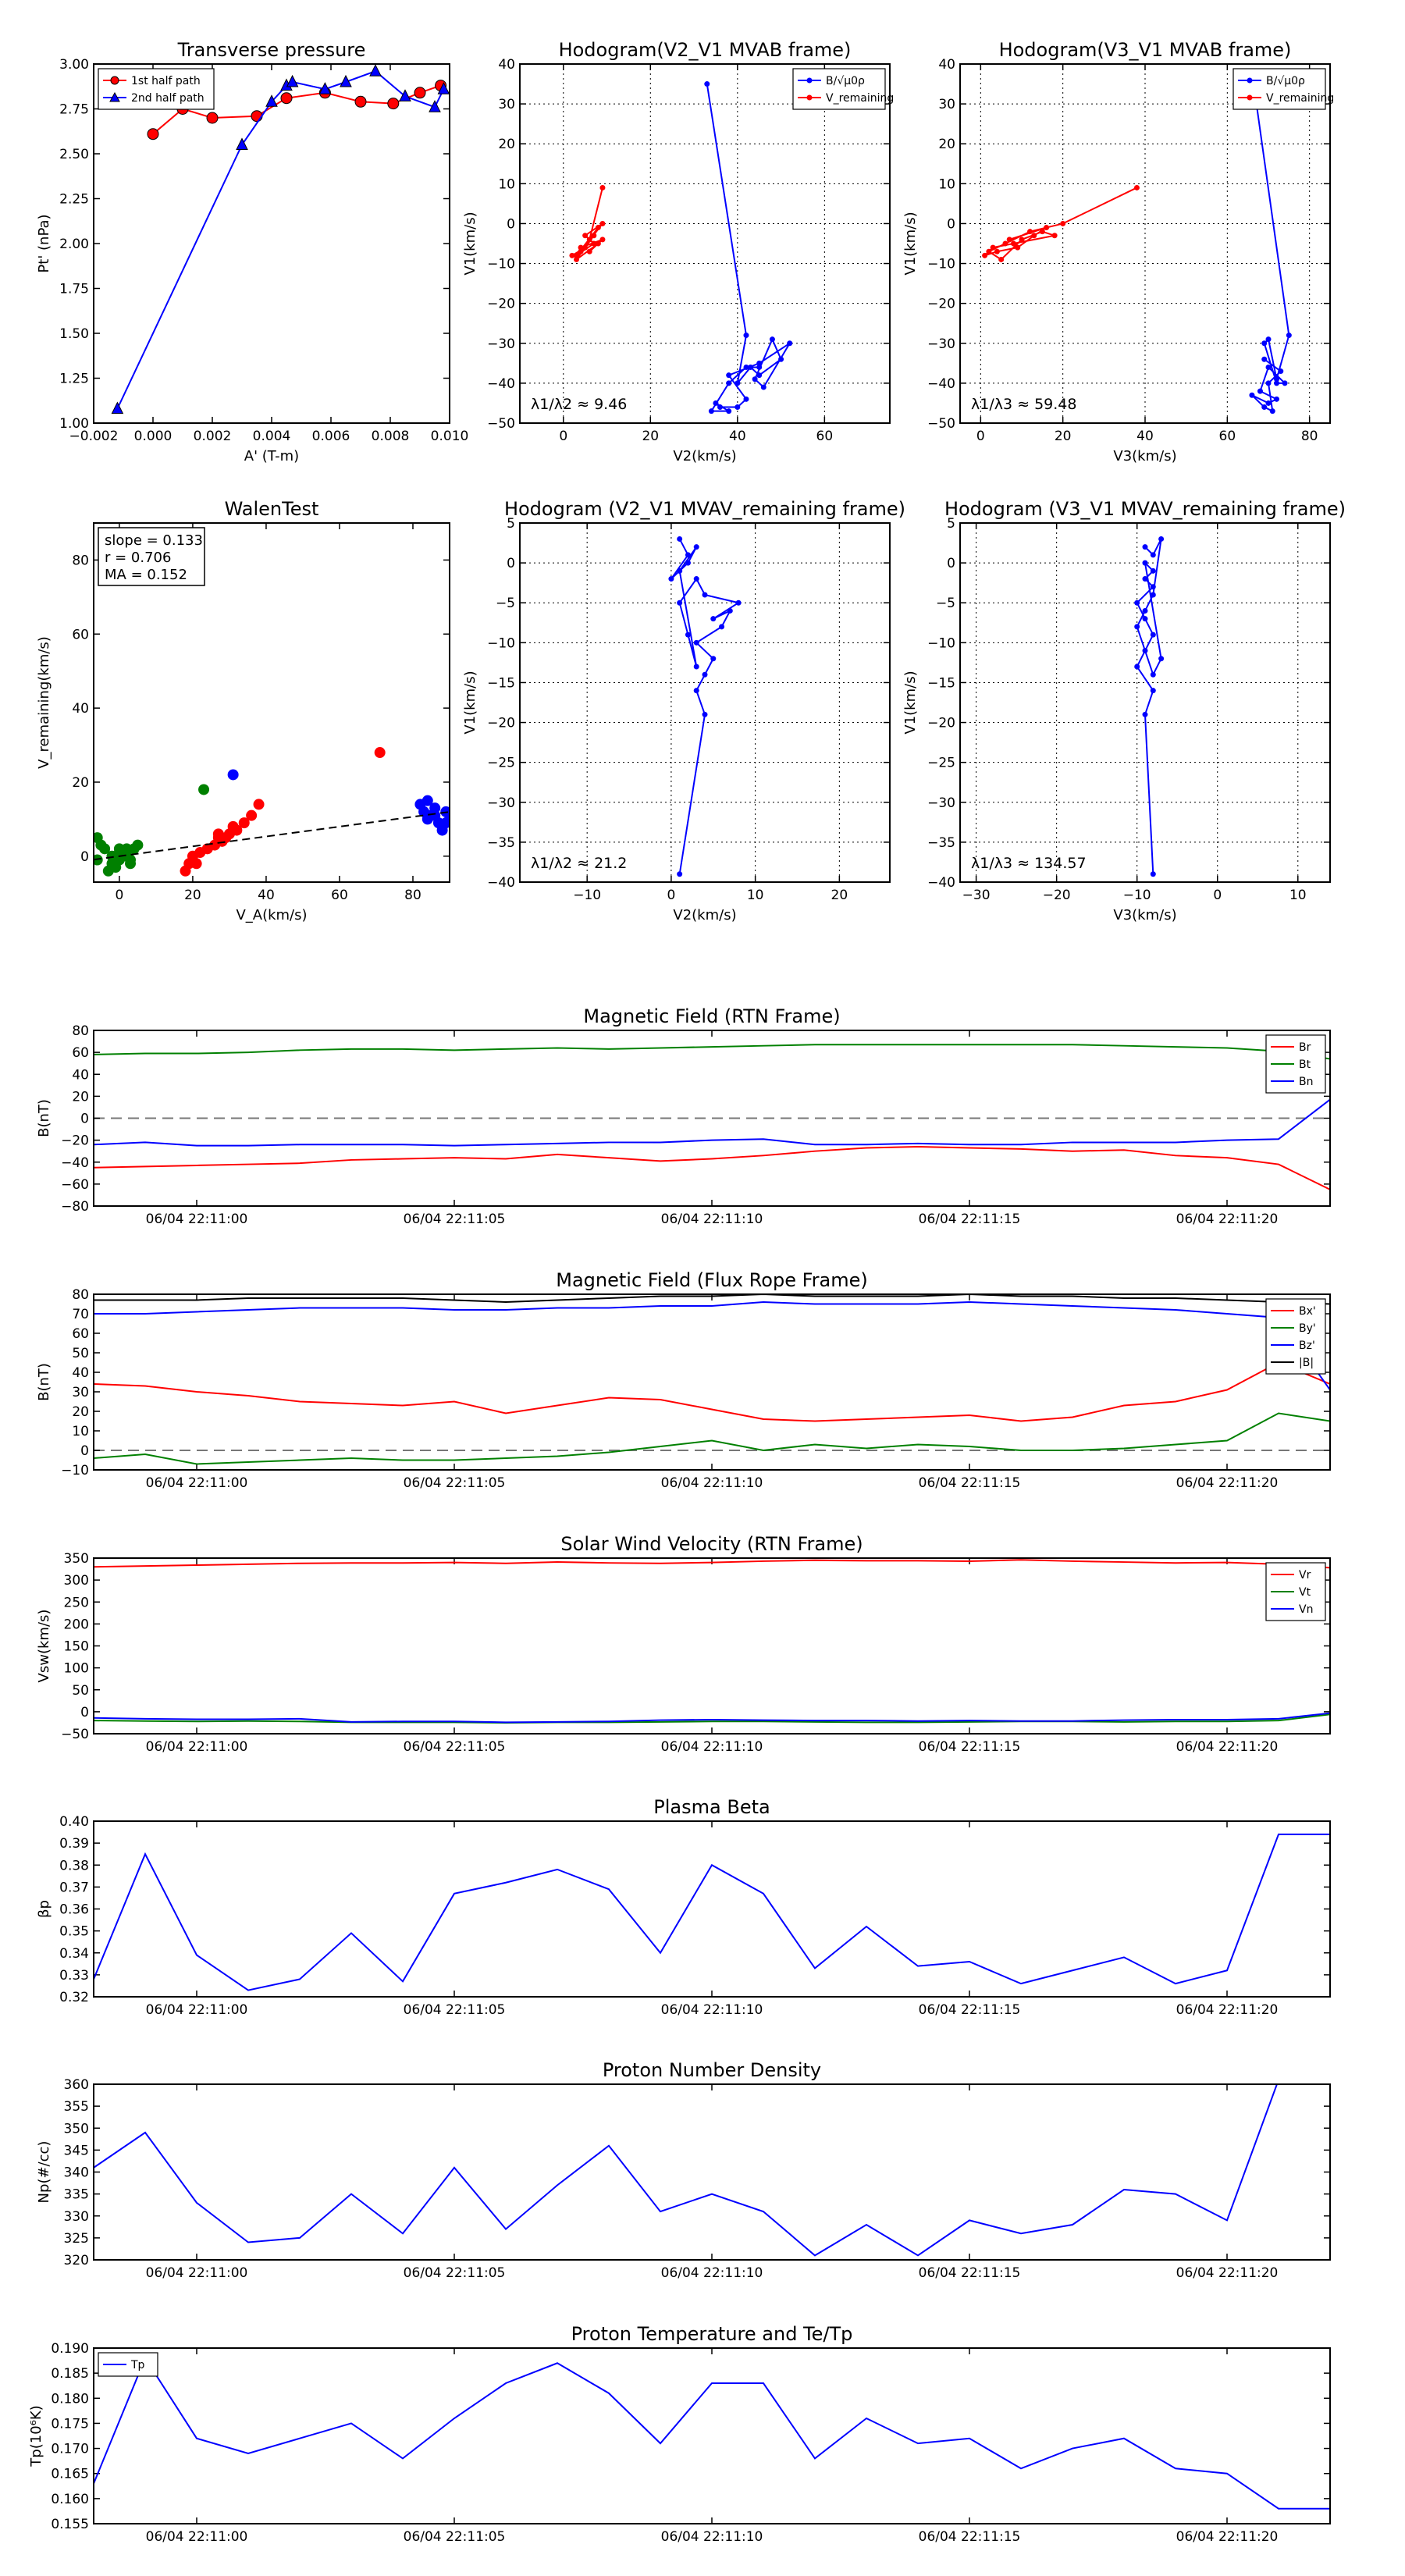 The width and height of the screenshot is (1405, 2576). What do you see at coordinates (74, 1932) in the screenshot?
I see `y-tick-label: 0.35` at bounding box center [74, 1932].